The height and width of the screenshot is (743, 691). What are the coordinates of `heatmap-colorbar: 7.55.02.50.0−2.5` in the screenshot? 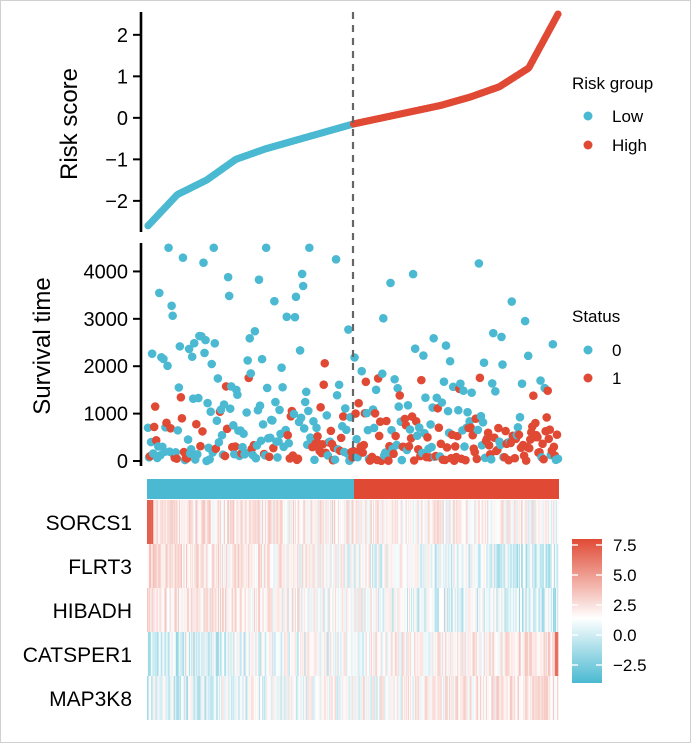 It's located at (609, 609).